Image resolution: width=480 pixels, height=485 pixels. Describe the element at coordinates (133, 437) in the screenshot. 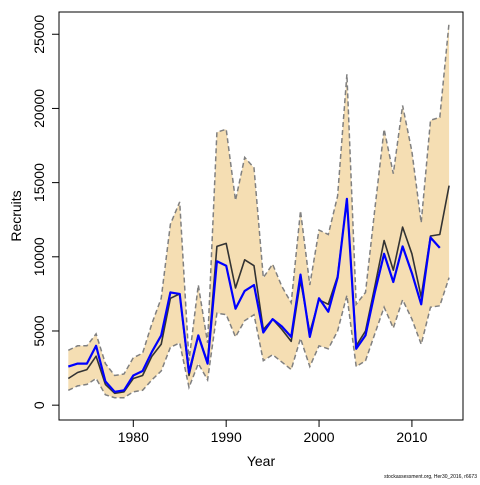

I see `x-tick-label: 1980` at that location.